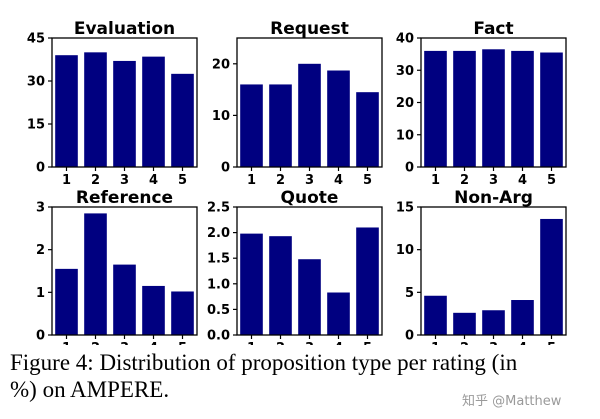  I want to click on panel-quote: Quote 1 2 3 4 5 0.0 0.5 1.0 1.5 2.0 2.5, so click(295, 266).